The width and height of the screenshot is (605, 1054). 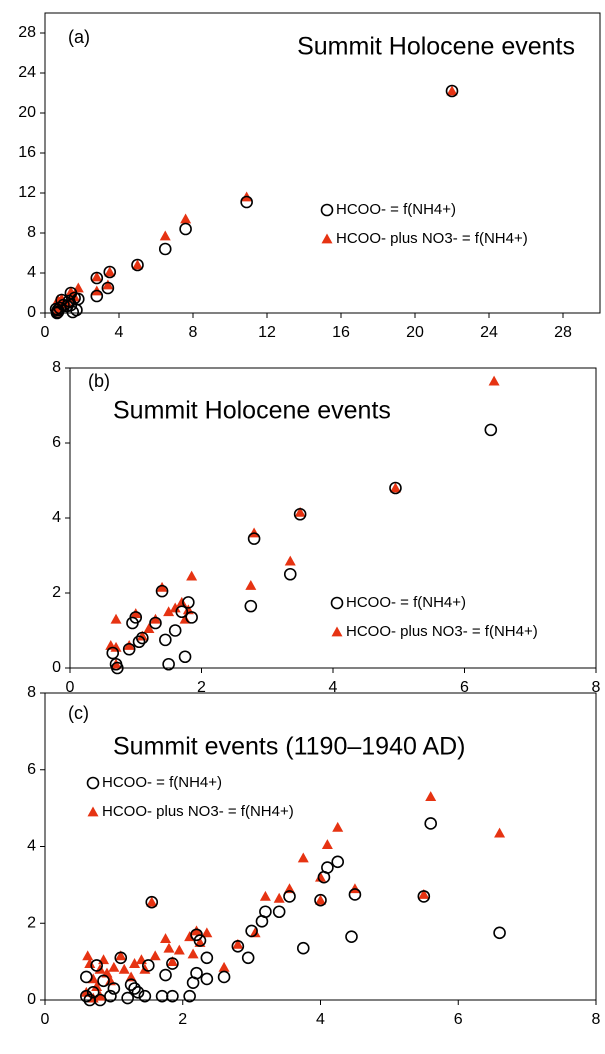 What do you see at coordinates (596, 1019) in the screenshot?
I see `x-tick-label: 8` at bounding box center [596, 1019].